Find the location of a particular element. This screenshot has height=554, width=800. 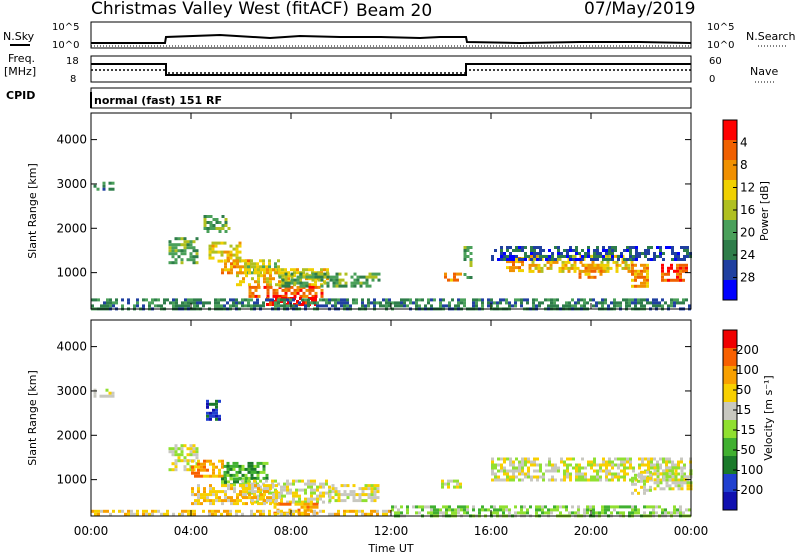

velocity-ytick-label: 1000 is located at coordinates (71, 480).